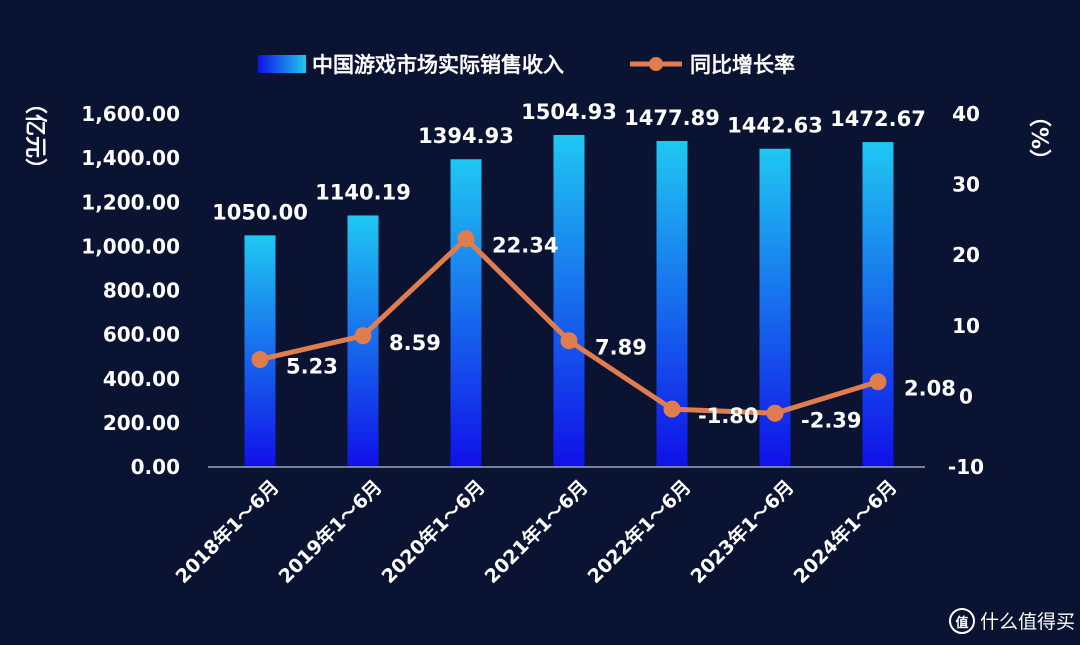 The image size is (1080, 645). What do you see at coordinates (930, 389) in the screenshot?
I see `growth-value-label: 2.08` at bounding box center [930, 389].